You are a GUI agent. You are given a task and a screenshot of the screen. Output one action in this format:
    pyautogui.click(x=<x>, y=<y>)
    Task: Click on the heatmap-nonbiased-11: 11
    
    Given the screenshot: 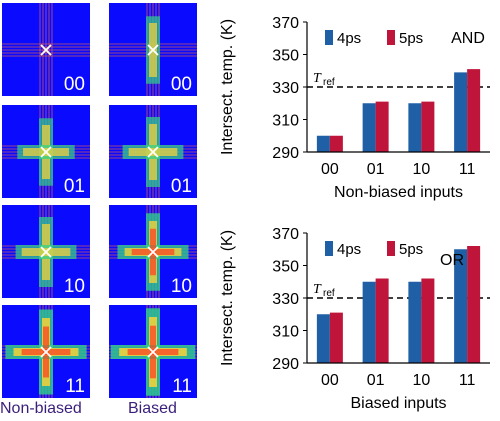 What is the action you would take?
    pyautogui.click(x=46, y=351)
    